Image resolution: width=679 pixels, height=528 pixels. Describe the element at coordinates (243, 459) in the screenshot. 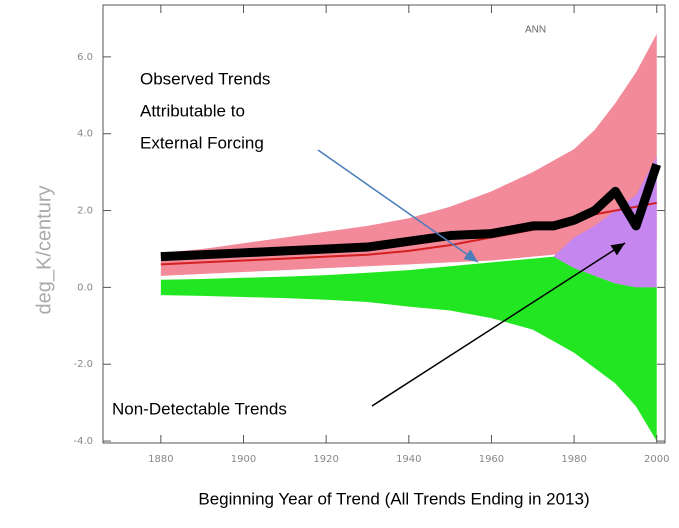

I see `x-tick-label: 1900` at that location.